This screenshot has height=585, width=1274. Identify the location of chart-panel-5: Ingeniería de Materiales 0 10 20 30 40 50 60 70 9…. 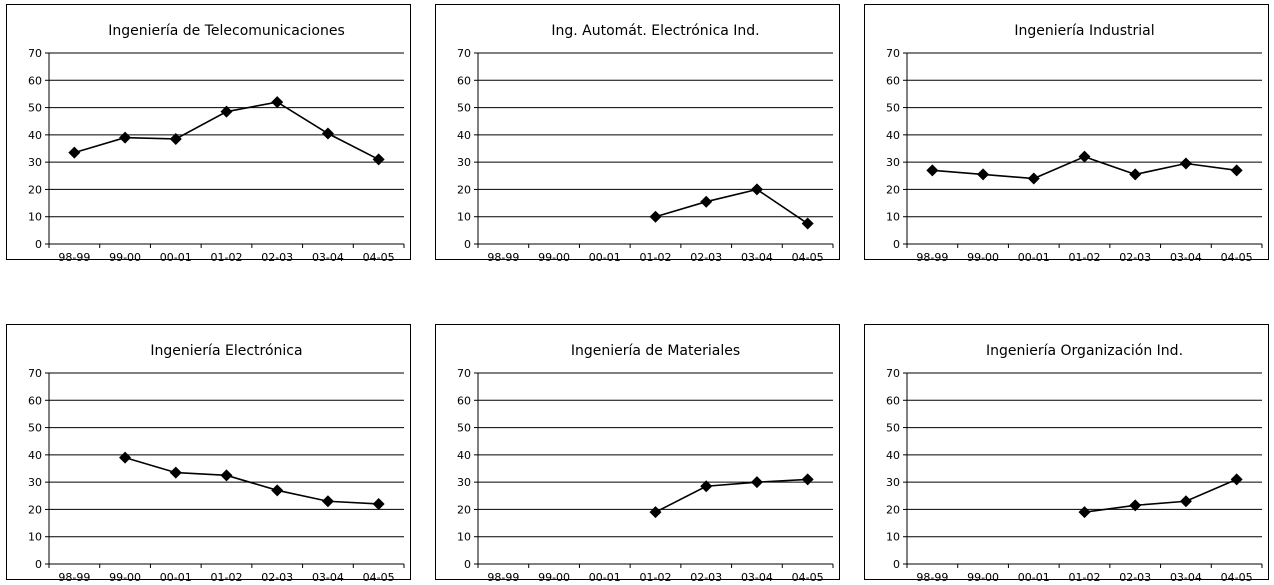
(637, 452).